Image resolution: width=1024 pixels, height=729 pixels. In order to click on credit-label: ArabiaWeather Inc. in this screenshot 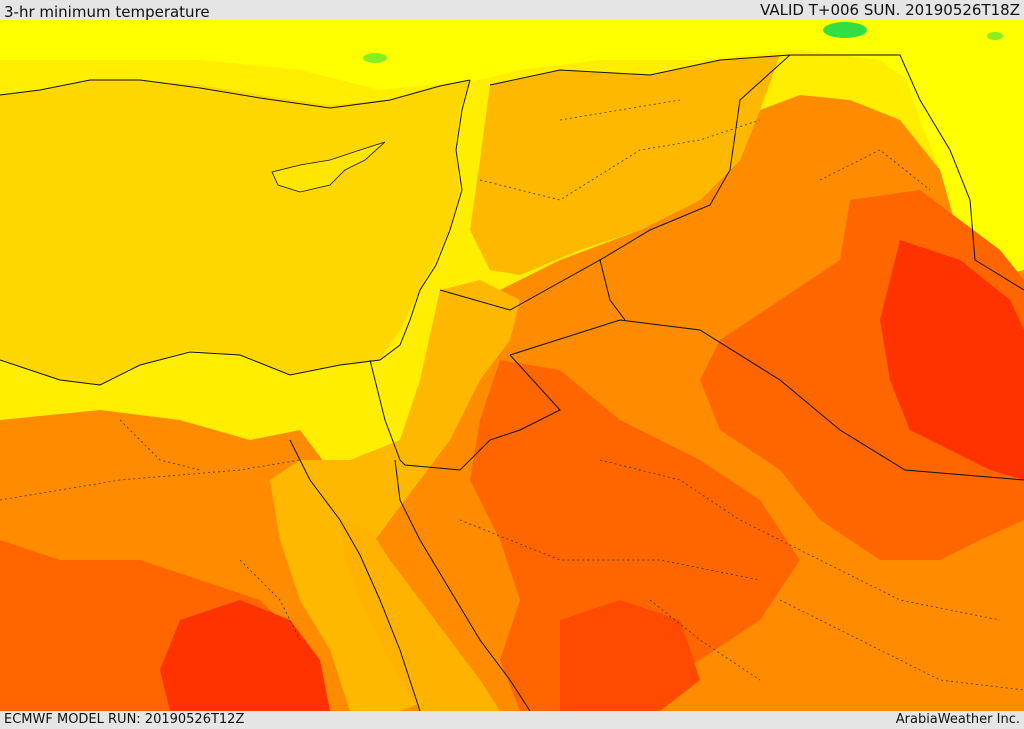, I will do `click(957, 719)`.